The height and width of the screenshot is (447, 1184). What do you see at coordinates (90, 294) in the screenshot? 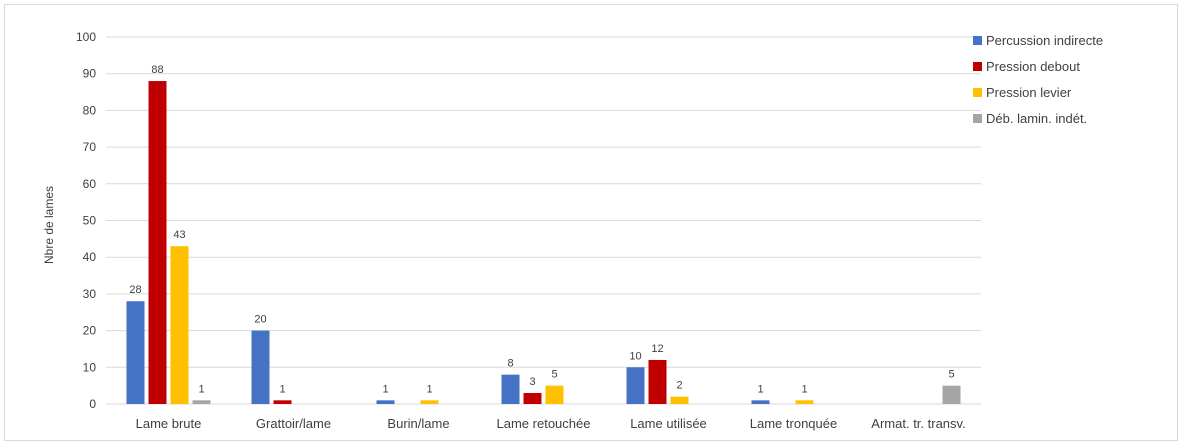
I see `y-tick-label: 30` at bounding box center [90, 294].